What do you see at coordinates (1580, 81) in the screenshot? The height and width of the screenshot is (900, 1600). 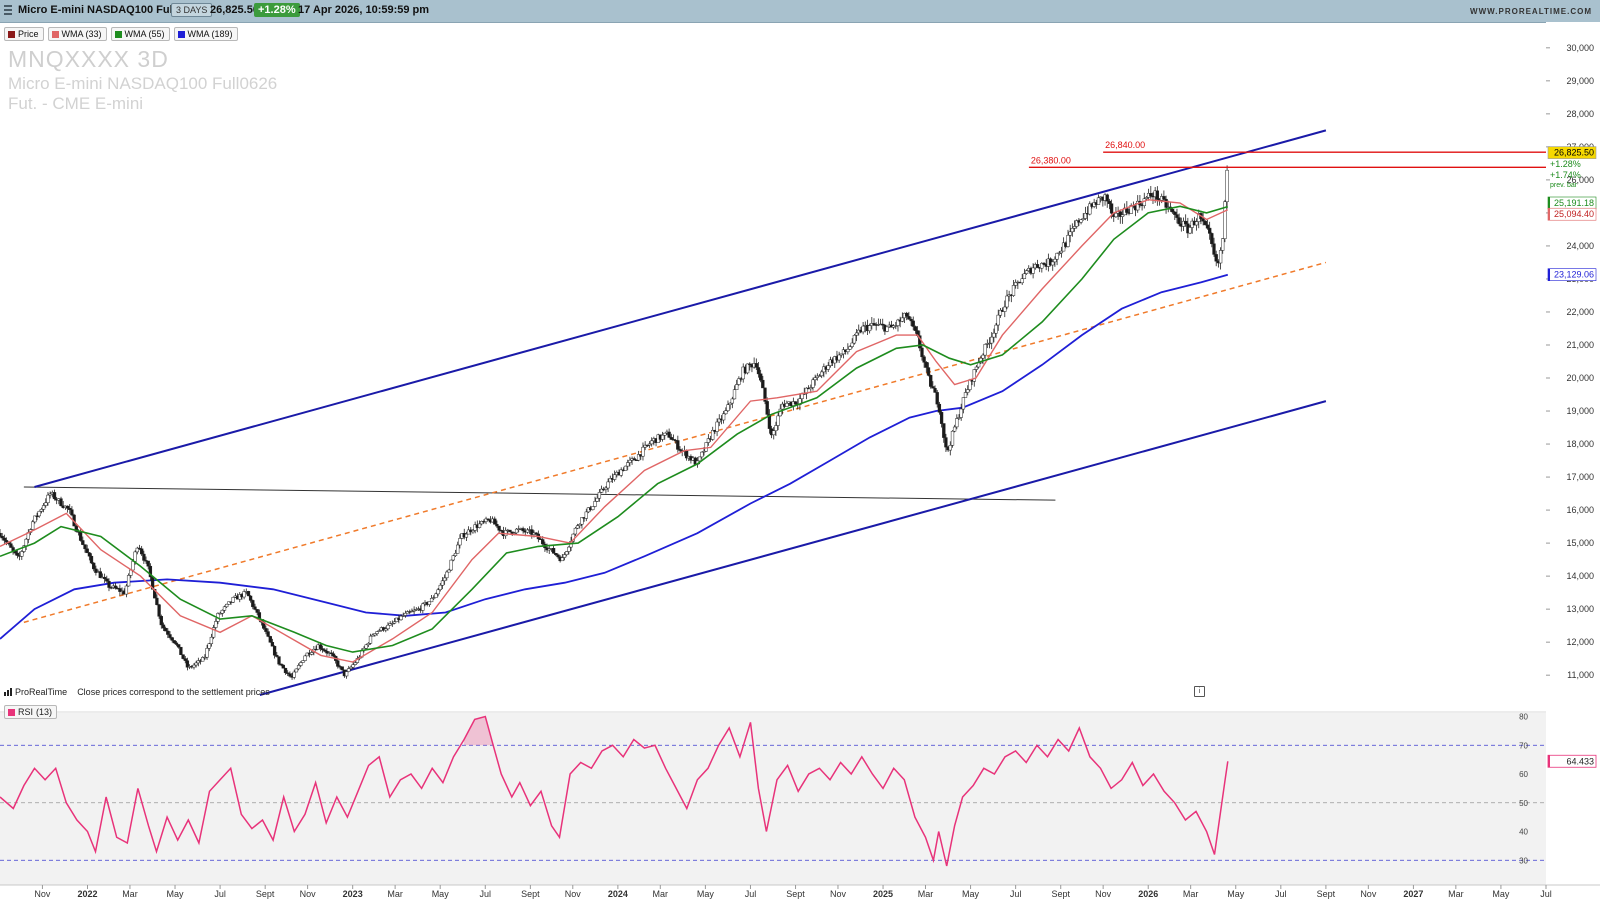 I see `price-tick-label: 29,000` at bounding box center [1580, 81].